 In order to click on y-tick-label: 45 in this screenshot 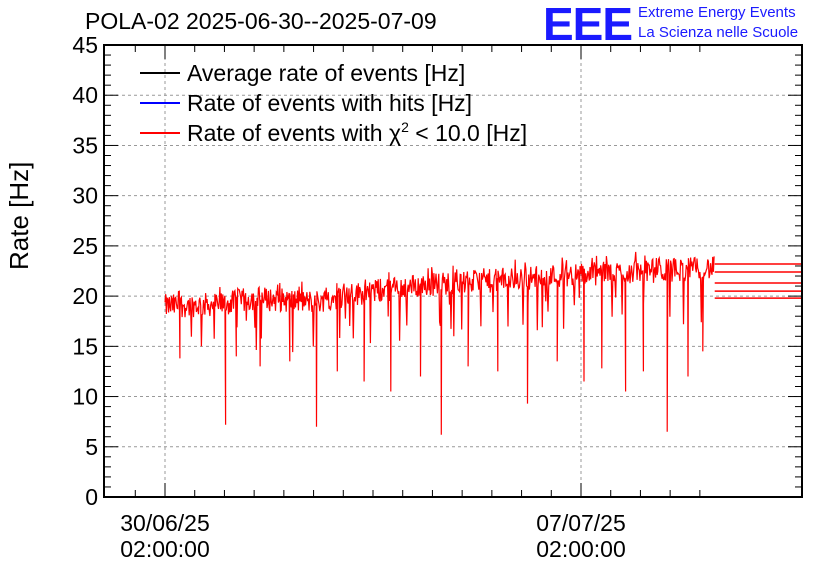, I will do `click(85, 45)`.